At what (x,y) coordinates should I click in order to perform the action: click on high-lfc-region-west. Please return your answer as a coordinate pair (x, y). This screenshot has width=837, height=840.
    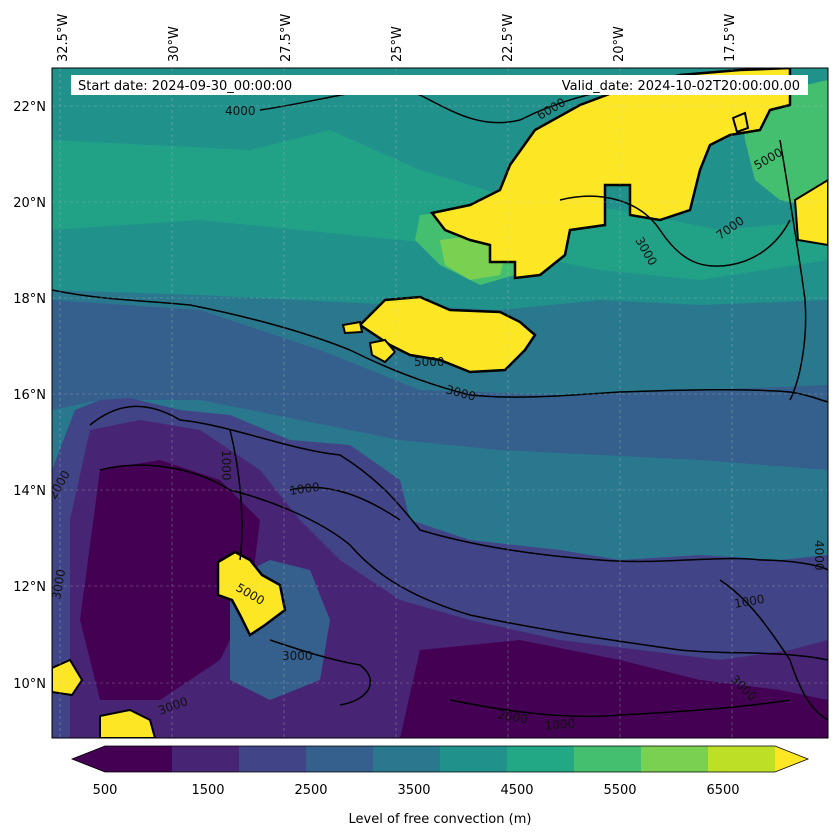
    Looking at the image, I should click on (68, 677).